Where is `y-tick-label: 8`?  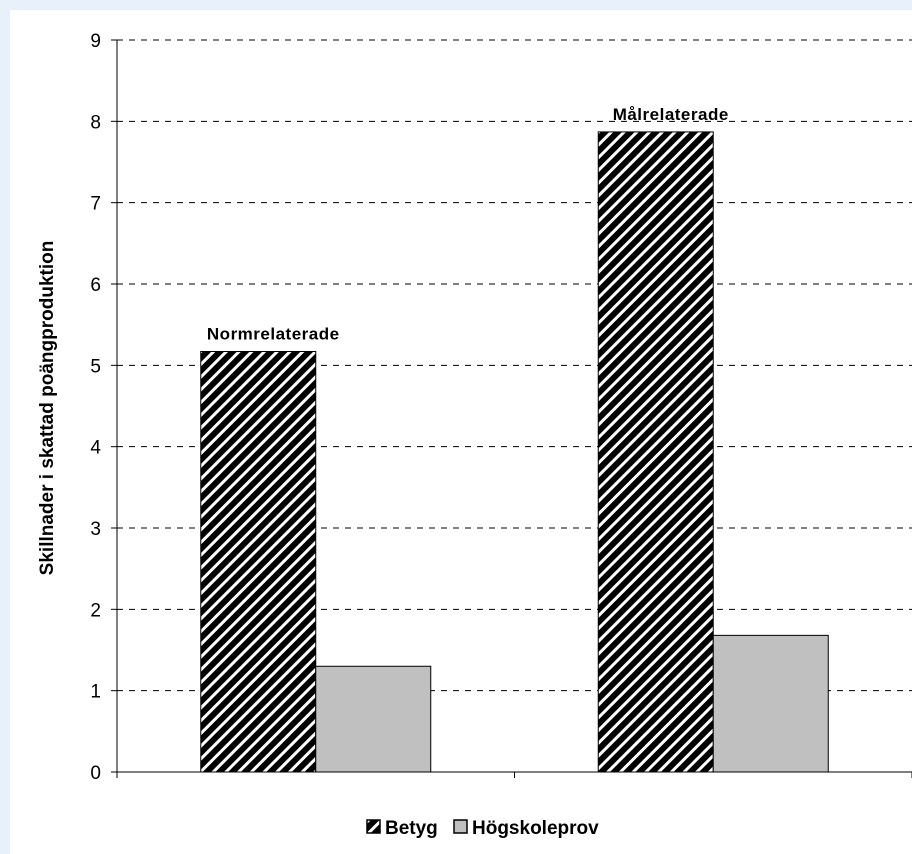 y-tick-label: 8 is located at coordinates (95, 122).